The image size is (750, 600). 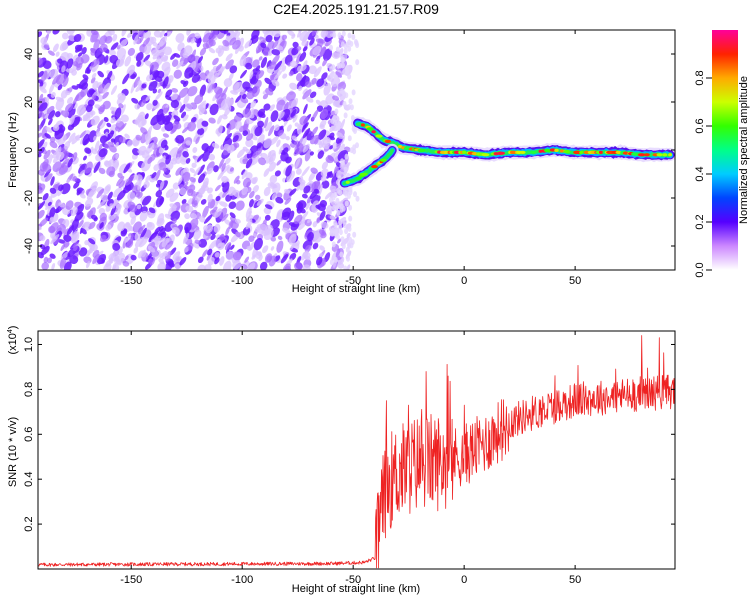 What do you see at coordinates (13, 150) in the screenshot?
I see `spectrogram-y-label: Frequency (Hz)` at bounding box center [13, 150].